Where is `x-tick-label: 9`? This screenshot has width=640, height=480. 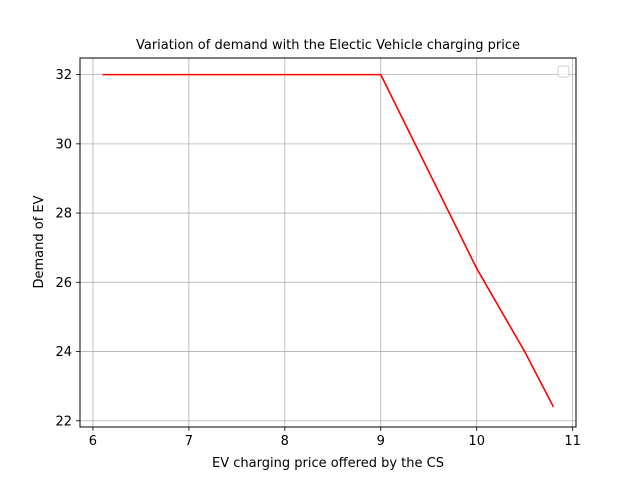
x-tick-label: 9 is located at coordinates (381, 441).